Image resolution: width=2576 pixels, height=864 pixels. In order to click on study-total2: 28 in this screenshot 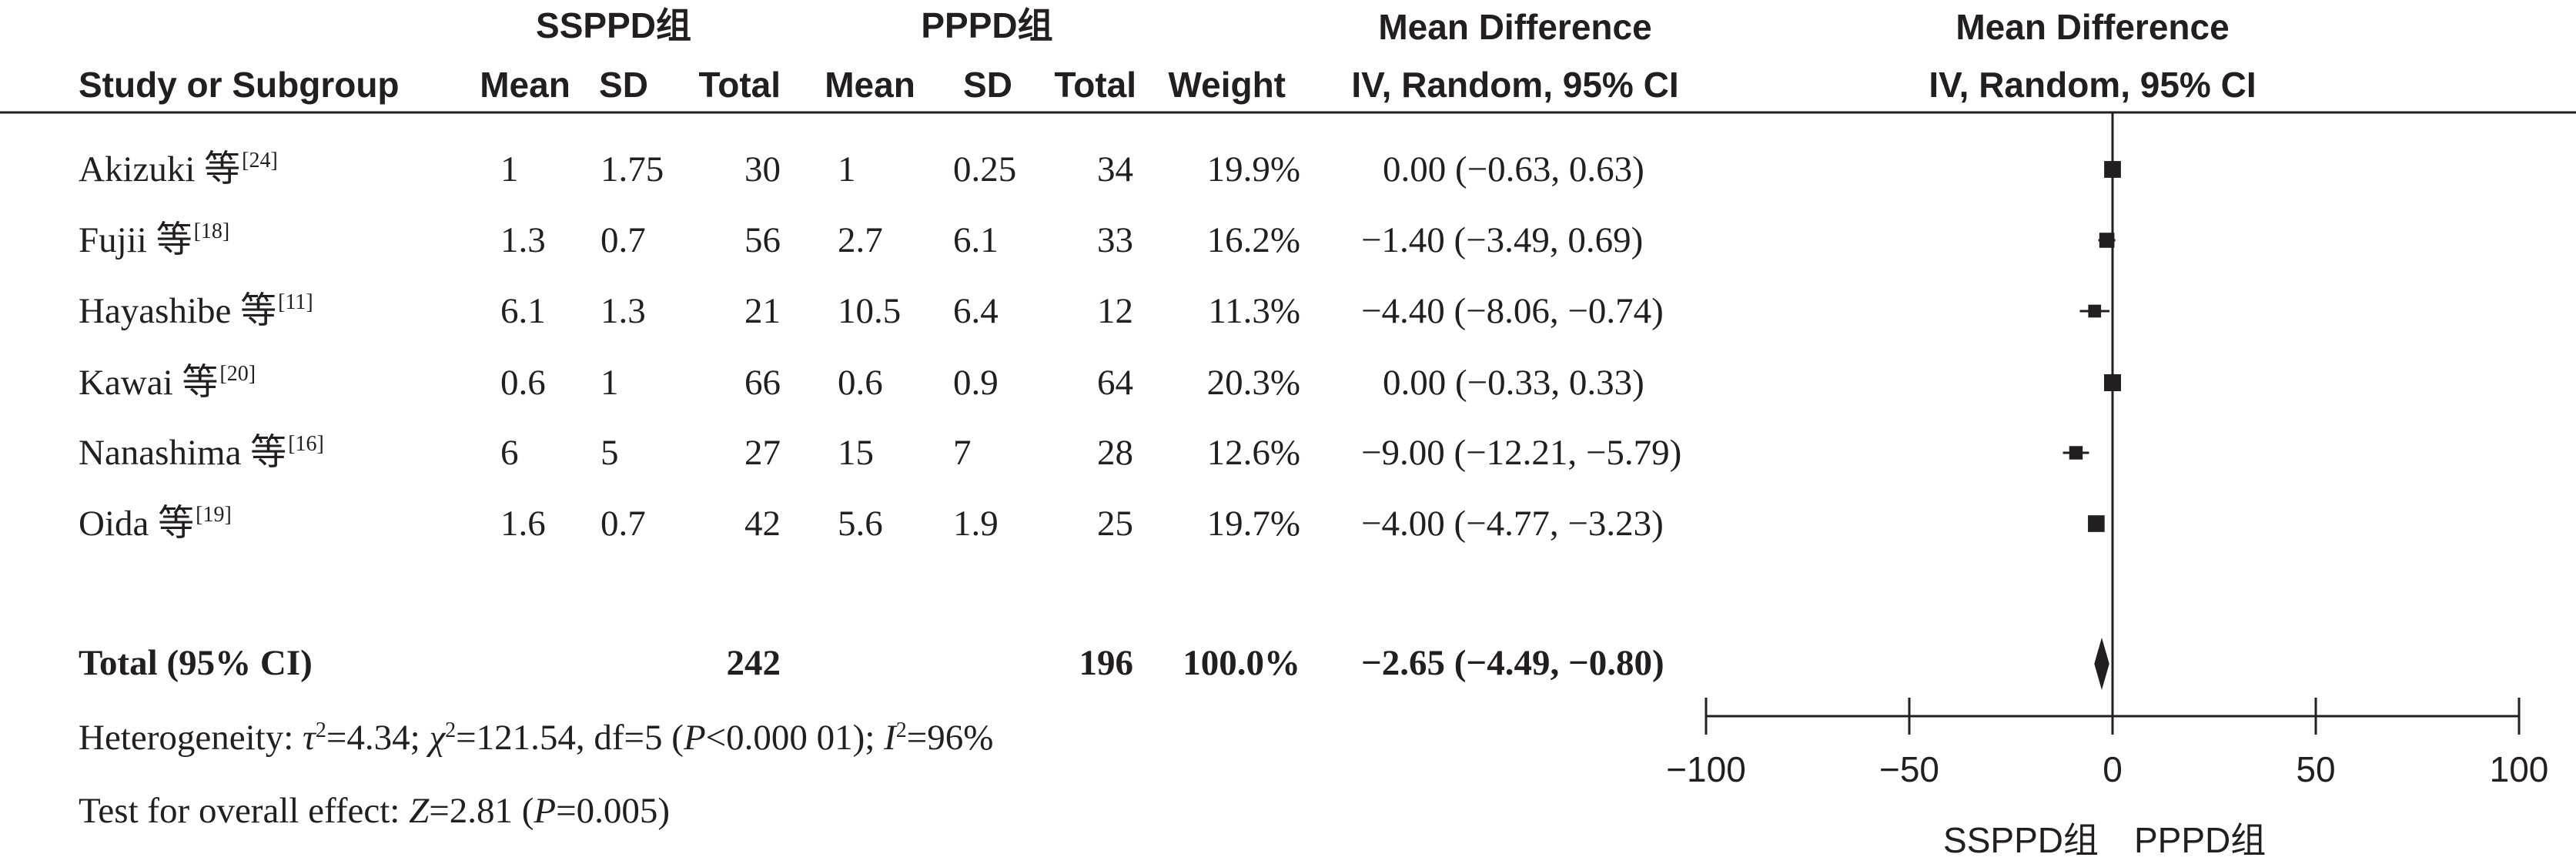, I will do `click(1115, 453)`.